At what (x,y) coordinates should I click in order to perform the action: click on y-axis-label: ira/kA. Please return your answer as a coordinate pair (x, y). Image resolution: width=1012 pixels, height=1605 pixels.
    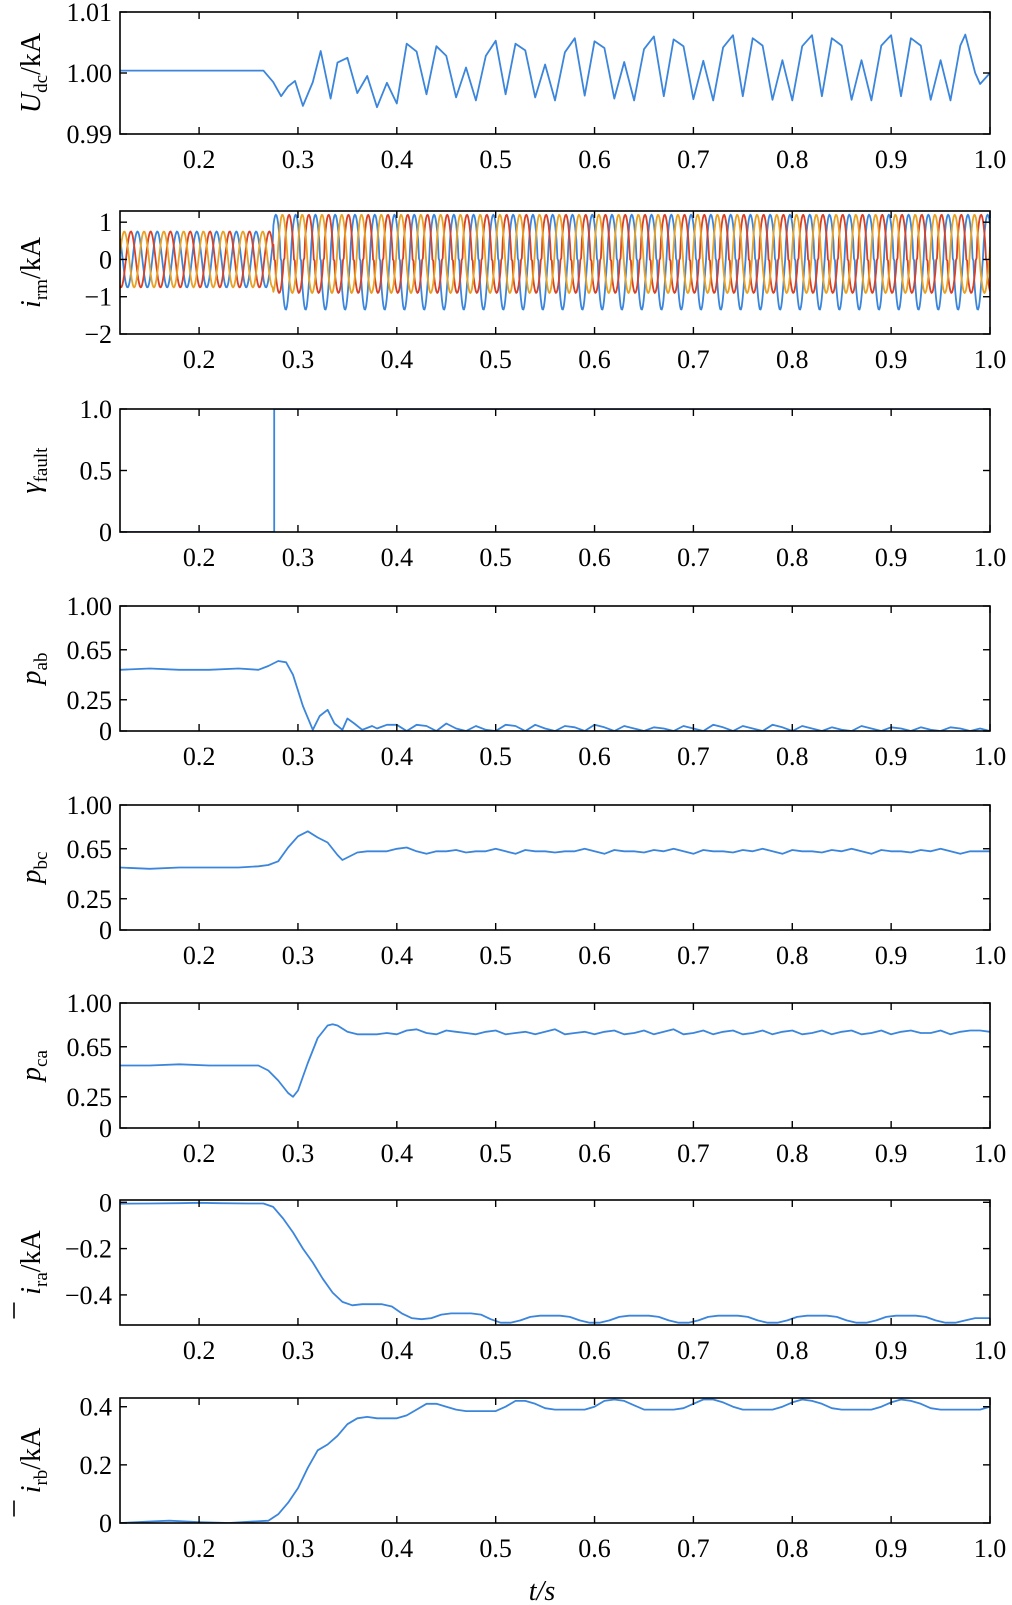
    Looking at the image, I should click on (34, 1261).